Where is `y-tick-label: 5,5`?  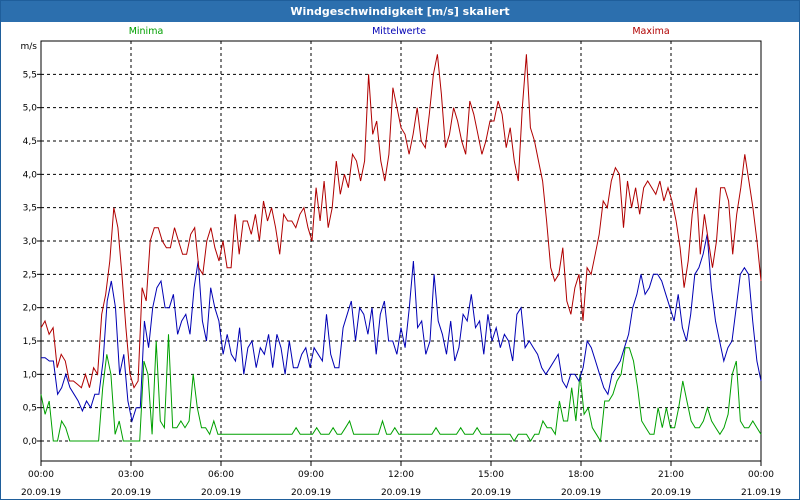
y-tick-label: 5,5 is located at coordinates (30, 75).